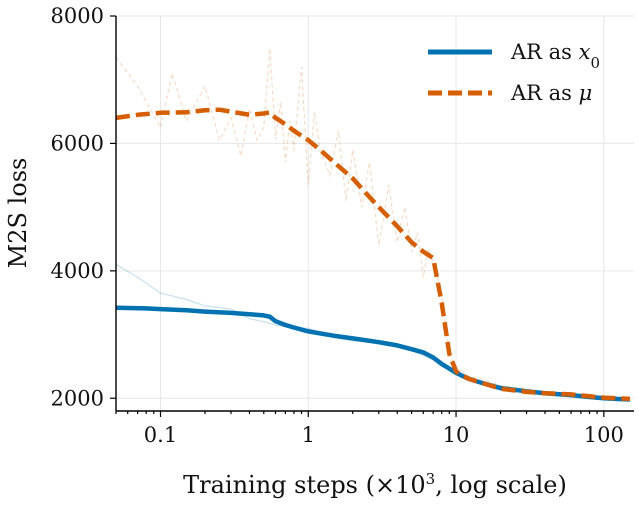 Image resolution: width=639 pixels, height=508 pixels. I want to click on x-tick-label: 0.1, so click(160, 435).